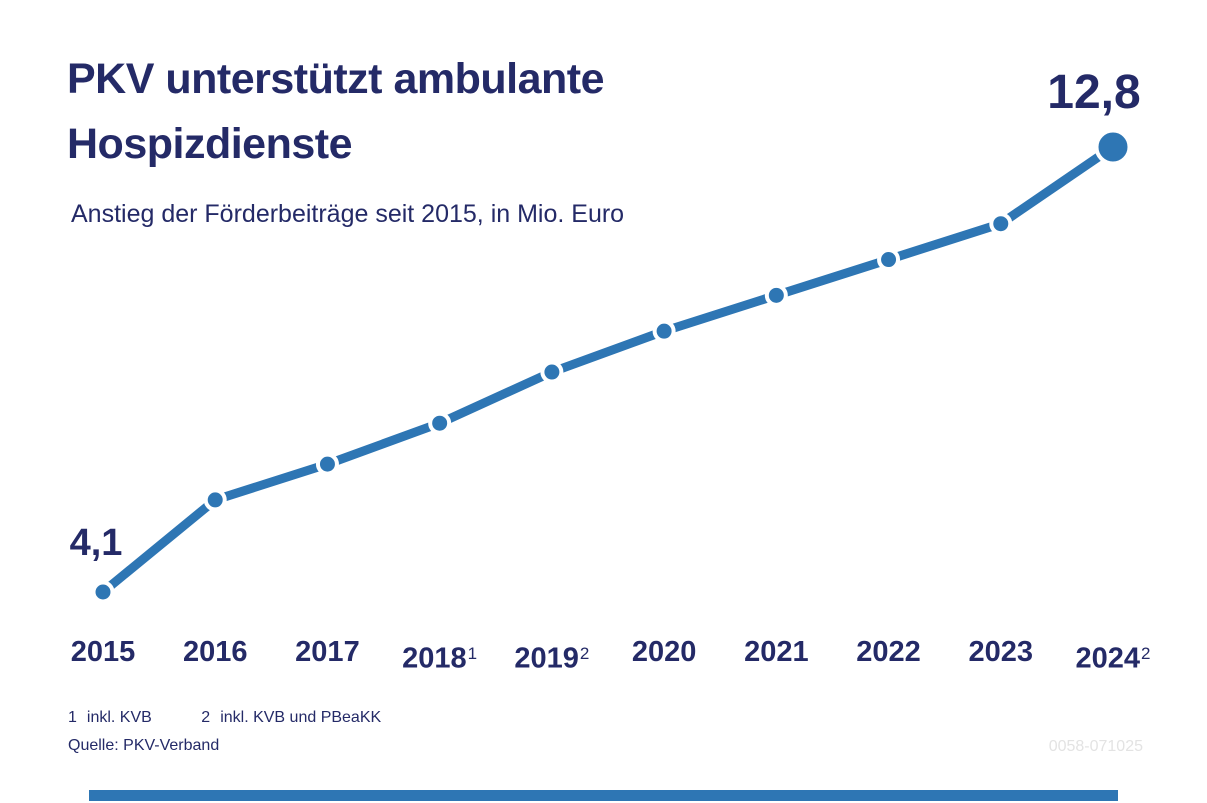  I want to click on x-axis-label-2017: 2017, so click(327, 652).